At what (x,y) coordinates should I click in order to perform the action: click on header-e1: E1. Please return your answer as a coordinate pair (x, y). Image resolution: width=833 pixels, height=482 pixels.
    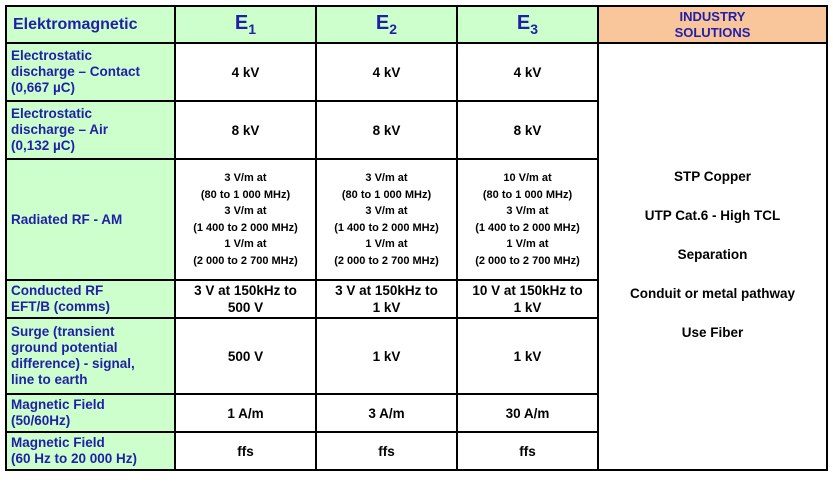
    Looking at the image, I should click on (245, 24).